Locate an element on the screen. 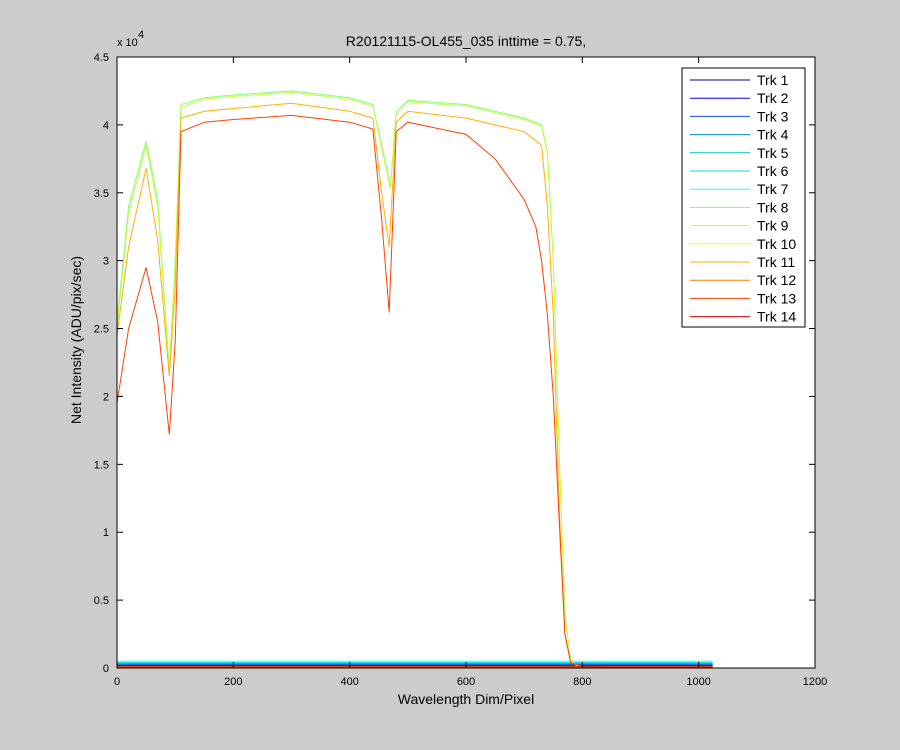  x-axis-label: Wavelength Dim/Pixel is located at coordinates (466, 699).